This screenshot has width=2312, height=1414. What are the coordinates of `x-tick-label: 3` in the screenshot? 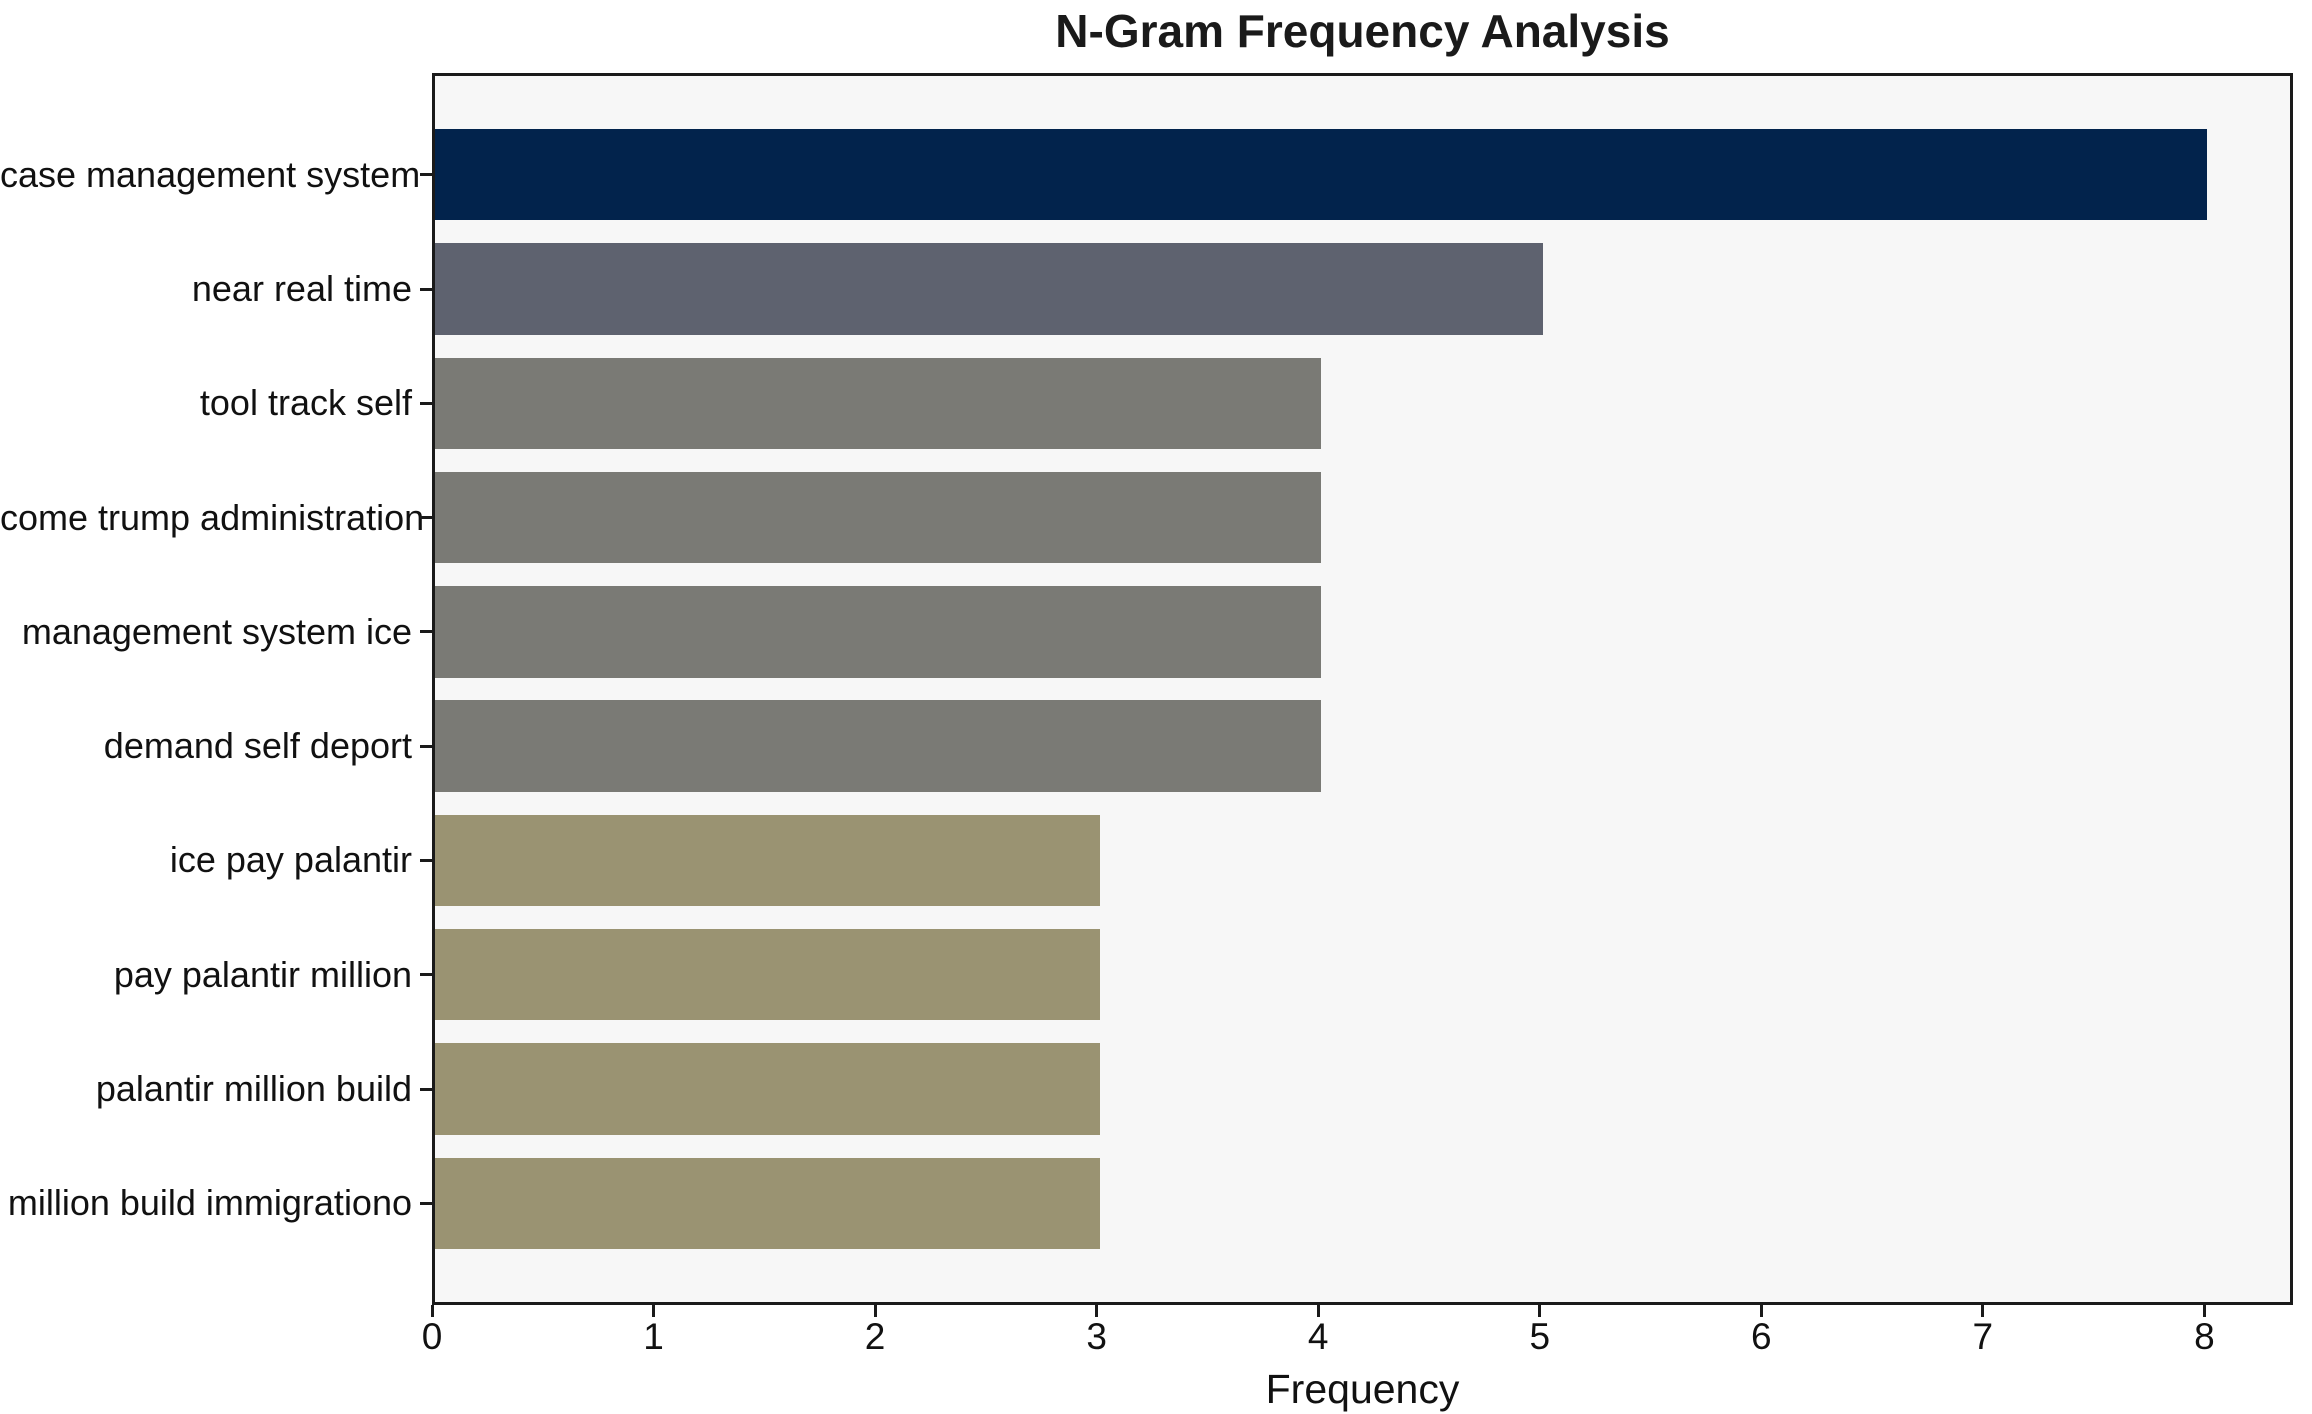 It's located at (1096, 1336).